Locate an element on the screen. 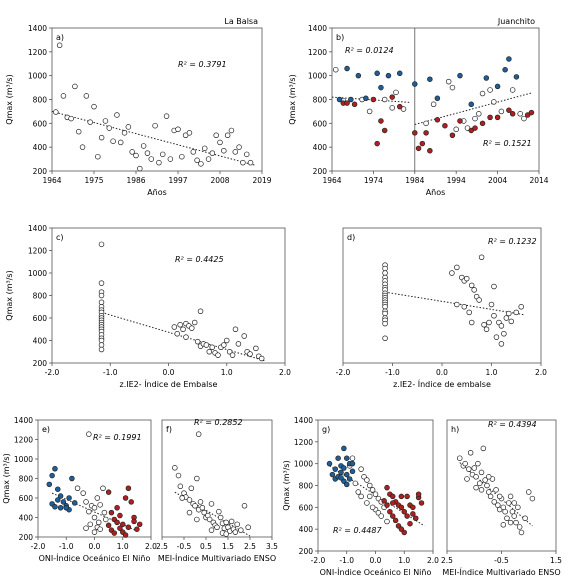 The width and height of the screenshot is (567, 578). data-point-g-s0 is located at coordinates (387, 521).